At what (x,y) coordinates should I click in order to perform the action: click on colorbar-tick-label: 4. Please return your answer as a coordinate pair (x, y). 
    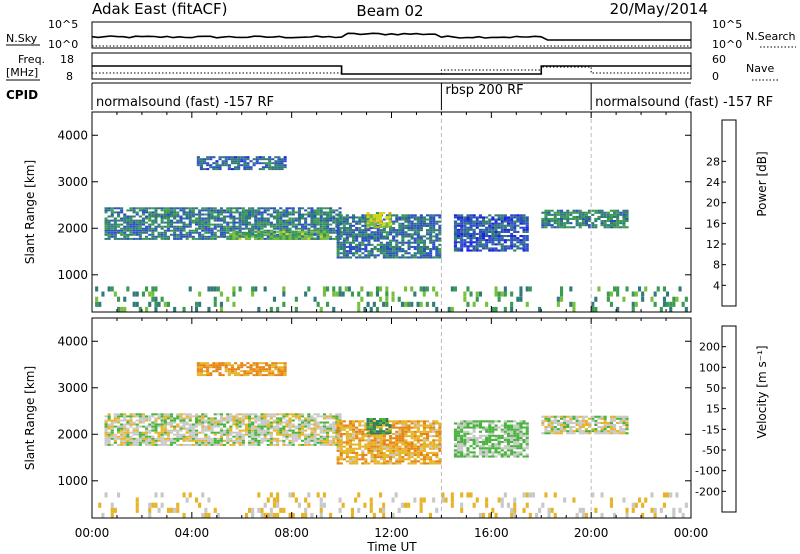
    Looking at the image, I should click on (716, 285).